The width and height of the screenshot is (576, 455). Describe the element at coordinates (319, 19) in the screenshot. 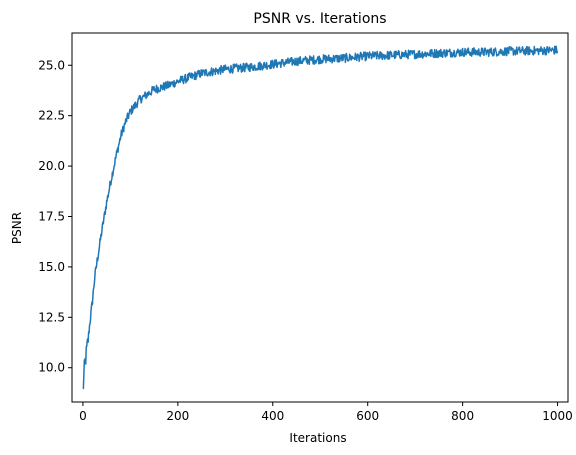

I see `chart-title: PSNR vs. Iterations` at that location.